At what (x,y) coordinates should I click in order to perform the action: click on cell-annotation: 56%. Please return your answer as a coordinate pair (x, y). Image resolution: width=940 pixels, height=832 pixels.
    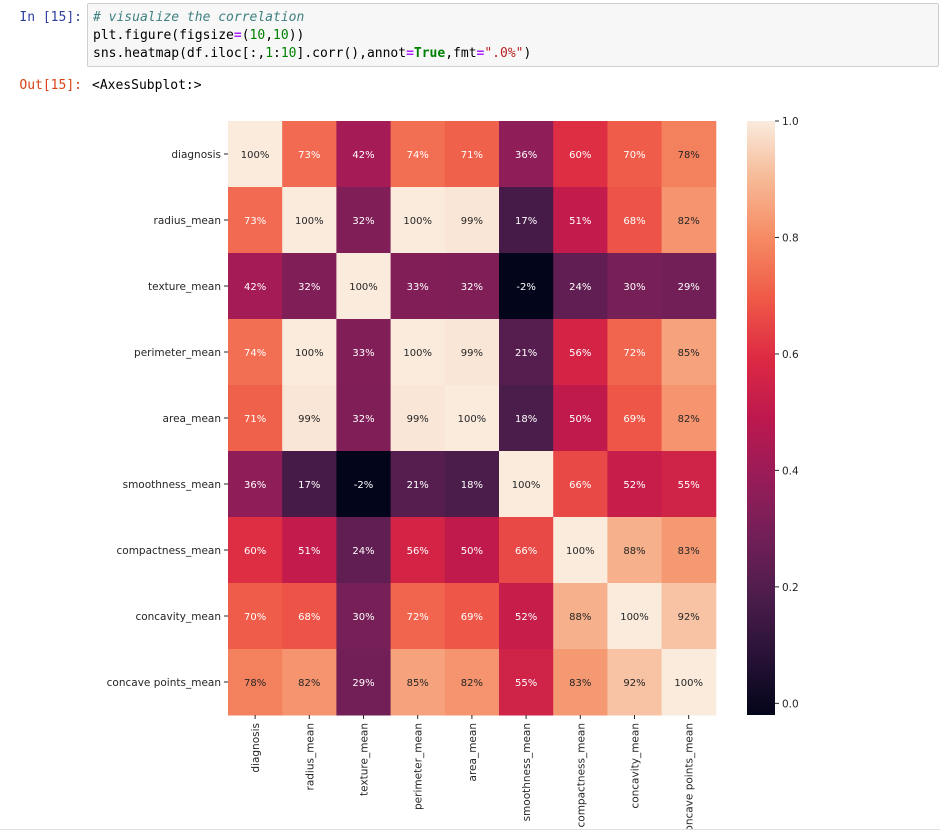
    Looking at the image, I should click on (580, 353).